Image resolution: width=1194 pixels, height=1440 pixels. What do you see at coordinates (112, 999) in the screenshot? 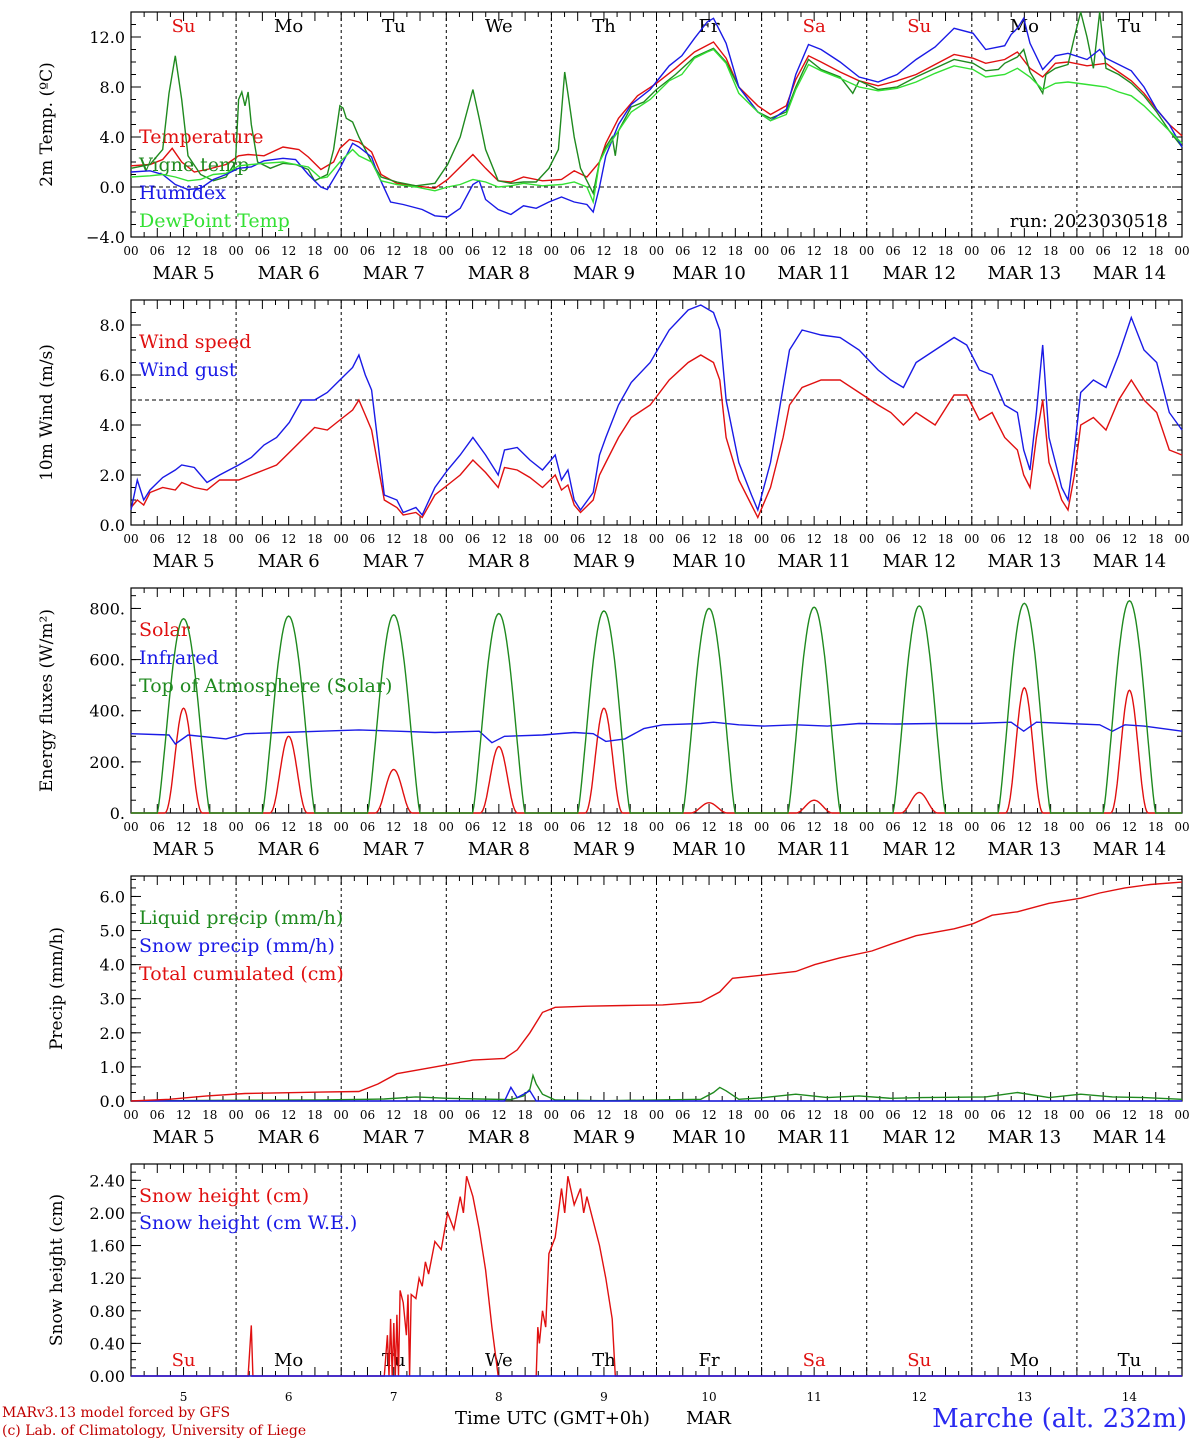
I see `y-tick-label: 3.0` at bounding box center [112, 999].